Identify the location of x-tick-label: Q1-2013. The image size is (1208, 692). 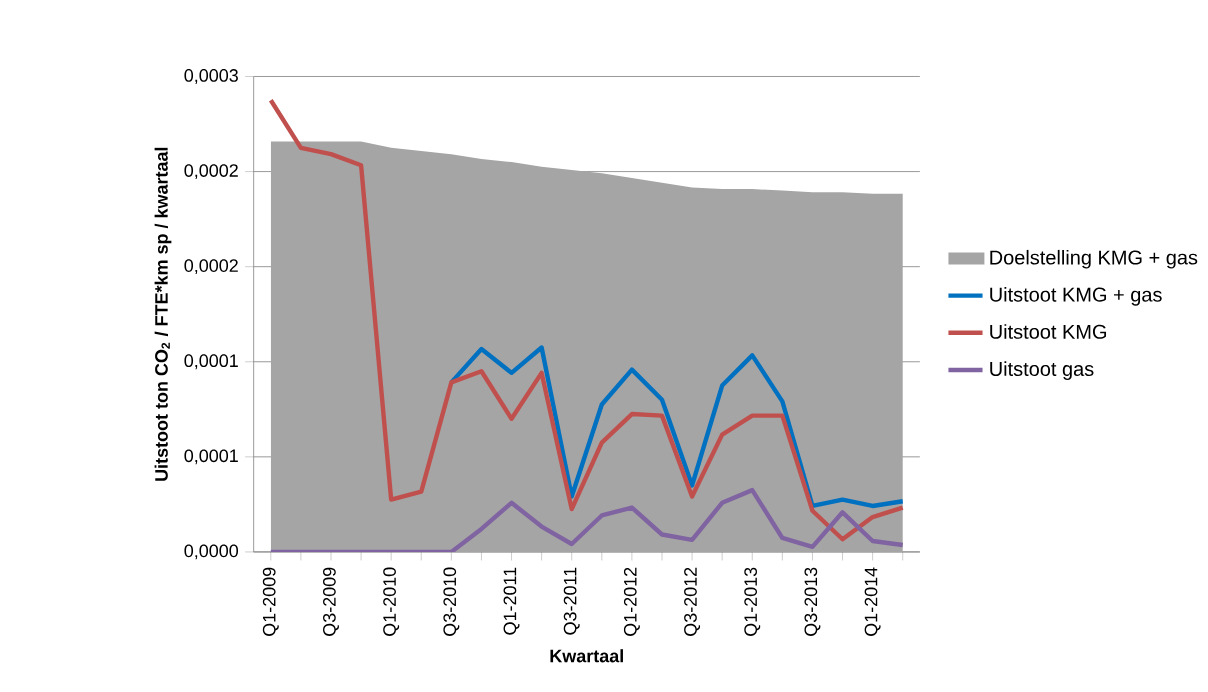
(752, 601).